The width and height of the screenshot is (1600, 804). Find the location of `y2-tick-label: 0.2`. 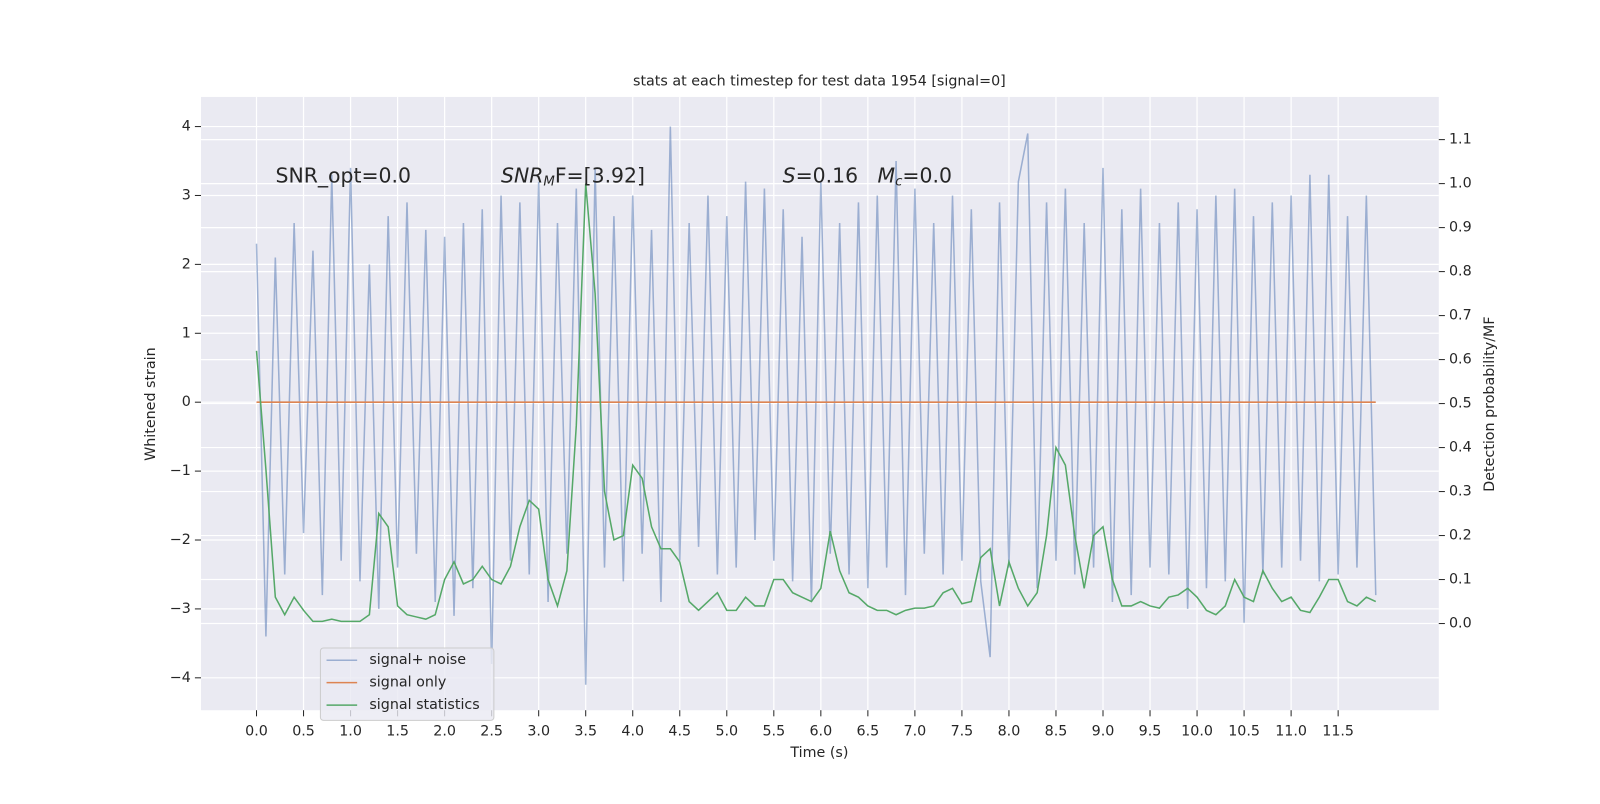

y2-tick-label: 0.2 is located at coordinates (1460, 536).